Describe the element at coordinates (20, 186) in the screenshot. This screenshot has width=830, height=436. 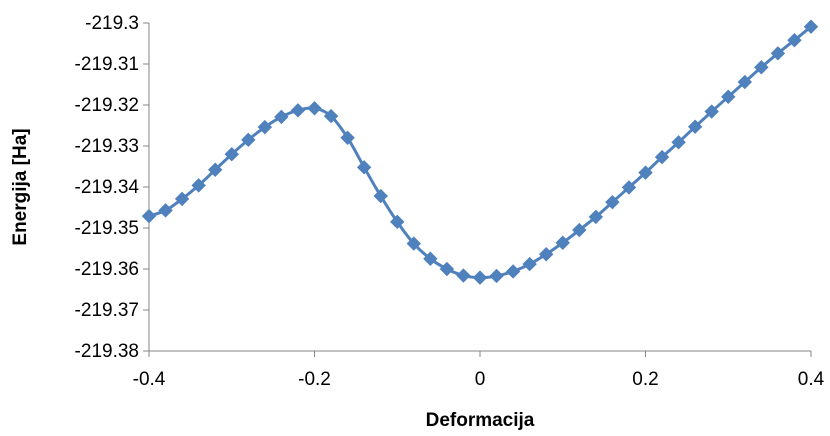
I see `y-axis-title: Energija [Ha]` at that location.